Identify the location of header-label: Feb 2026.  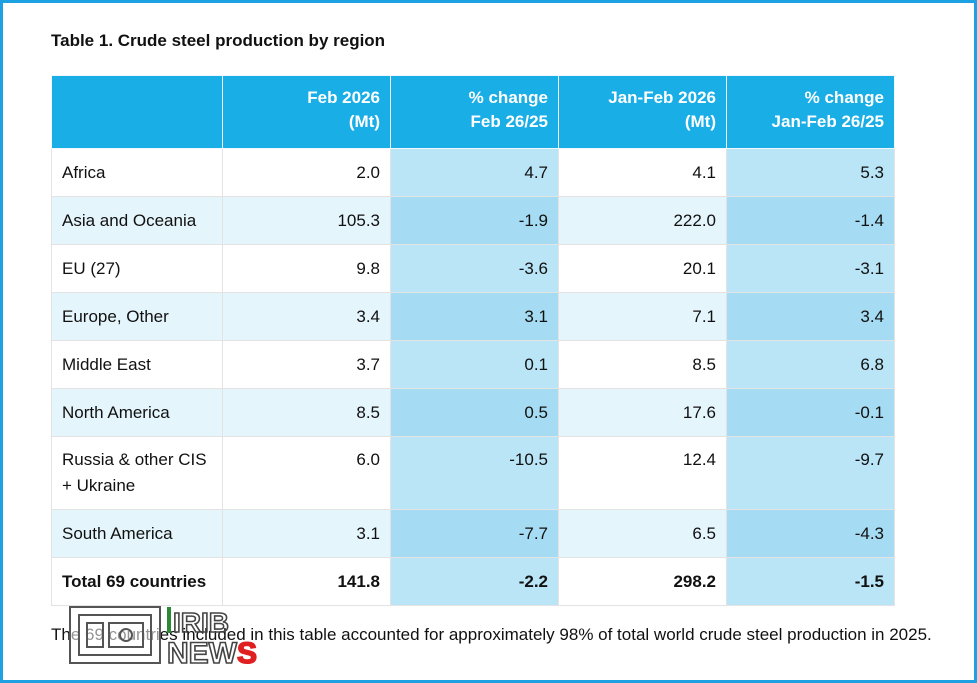
(343, 97).